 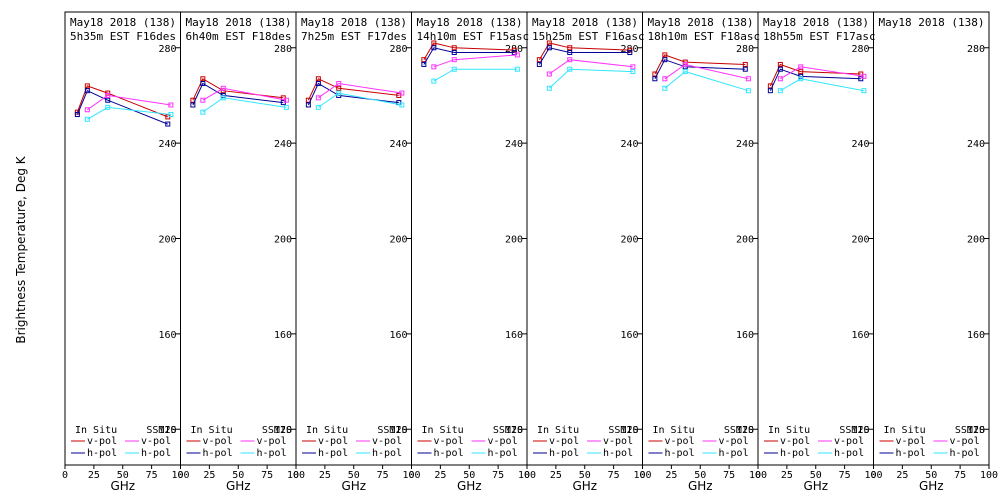 What do you see at coordinates (21, 249) in the screenshot?
I see `y-axis-label: Brightness Temperature, Deg K` at bounding box center [21, 249].